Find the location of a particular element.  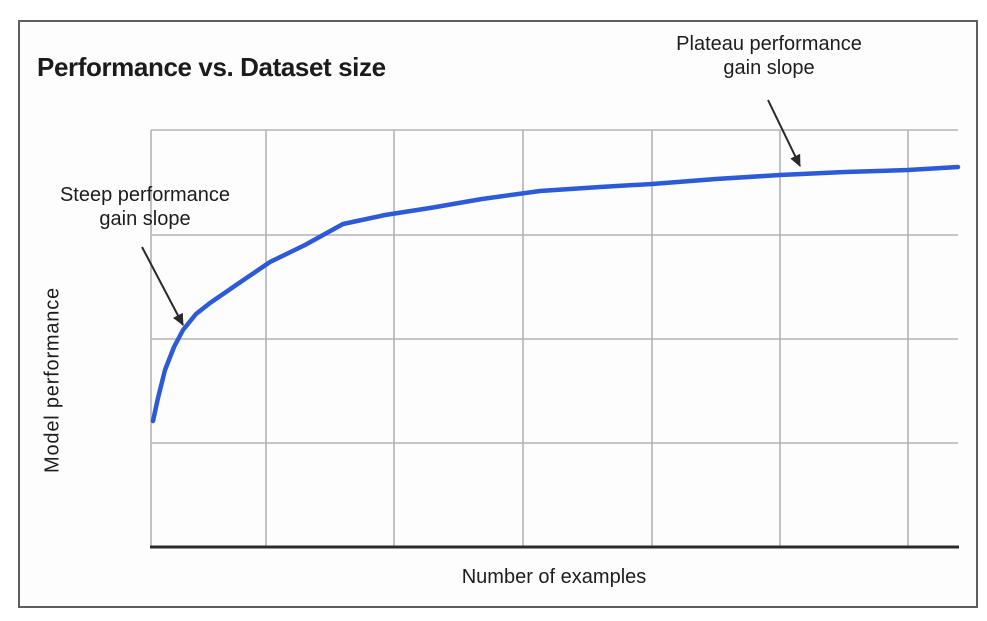

annotation-plateau-gain: Plateau performance gain slope is located at coordinates (769, 56).